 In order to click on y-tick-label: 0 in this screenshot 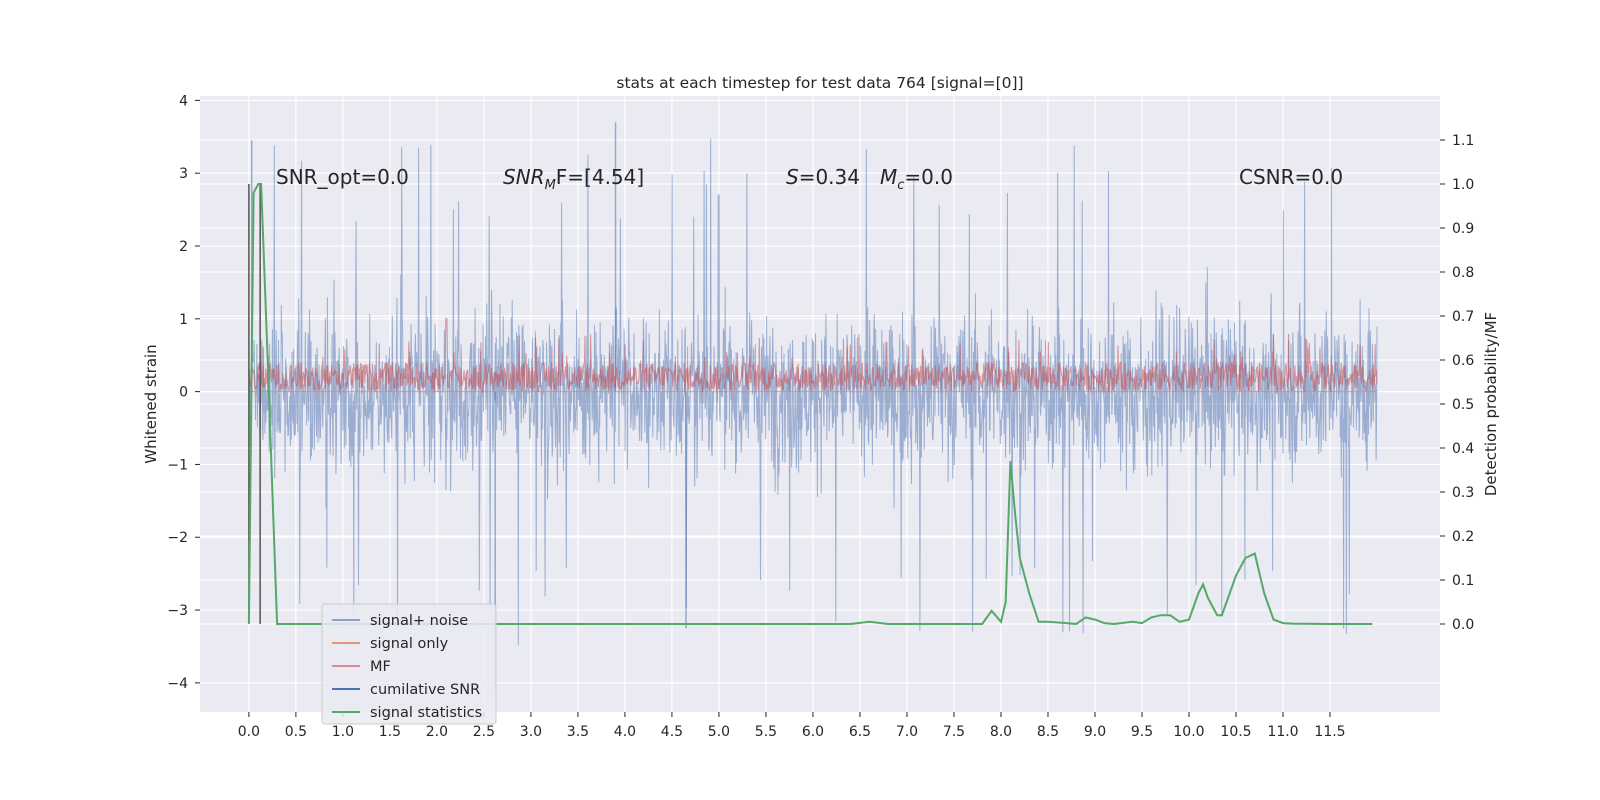, I will do `click(183, 393)`.